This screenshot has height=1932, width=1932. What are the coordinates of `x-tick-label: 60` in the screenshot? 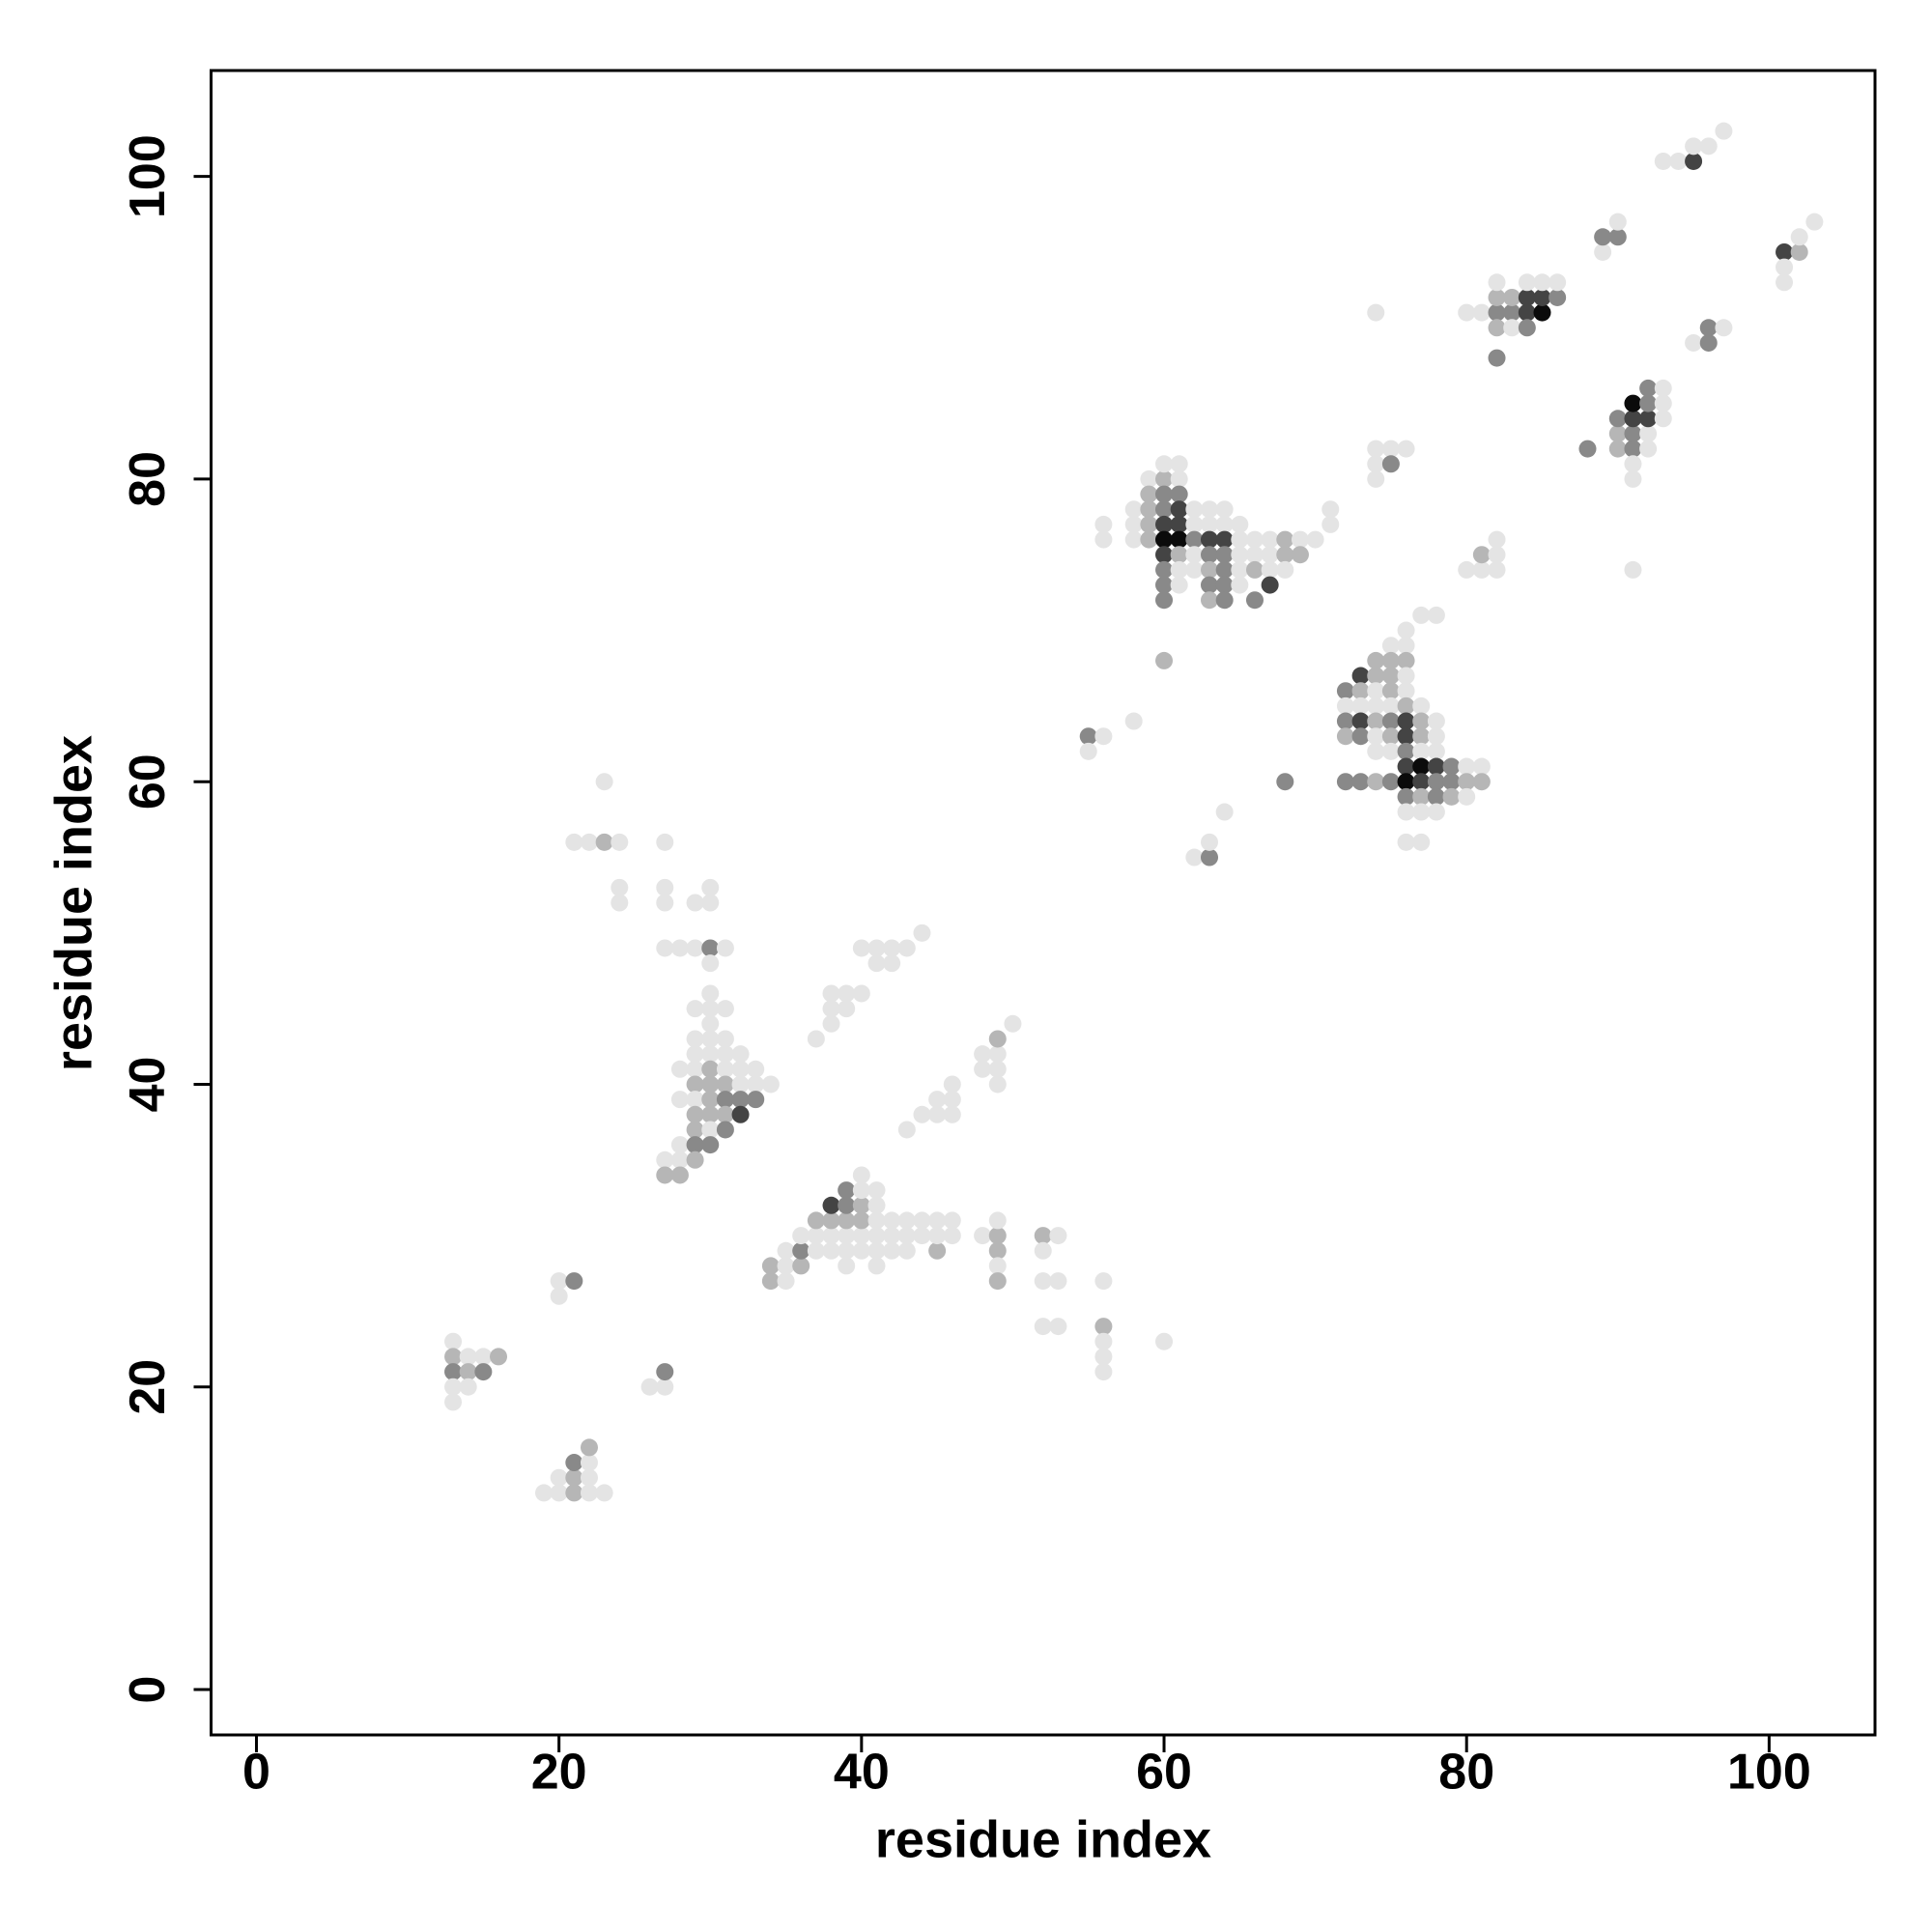 It's located at (1164, 1773).